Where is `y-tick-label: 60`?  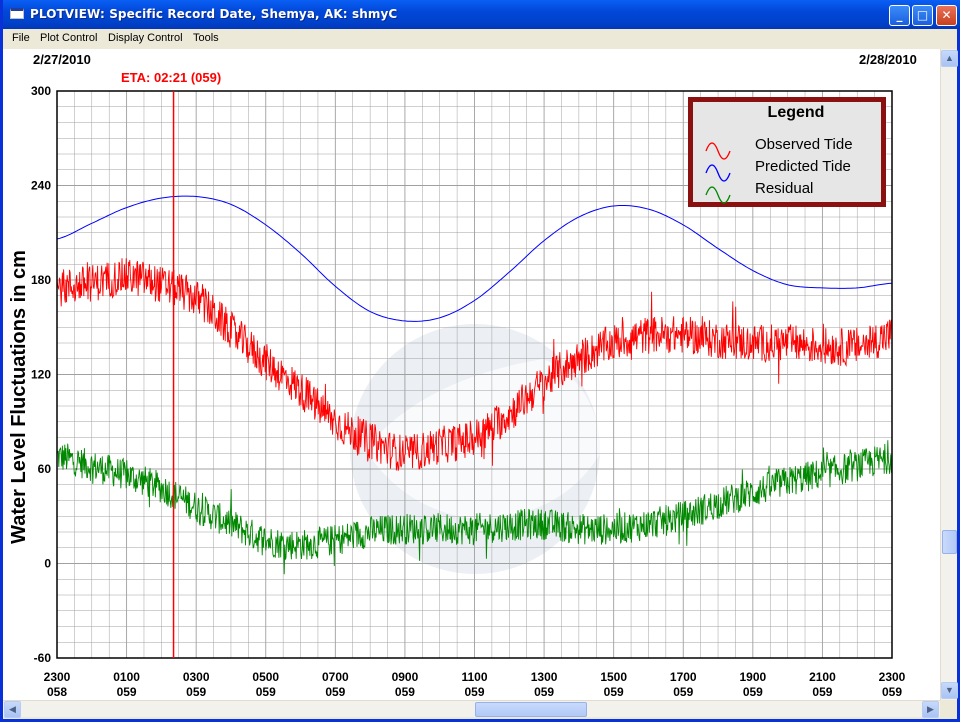
y-tick-label: 60 is located at coordinates (45, 469).